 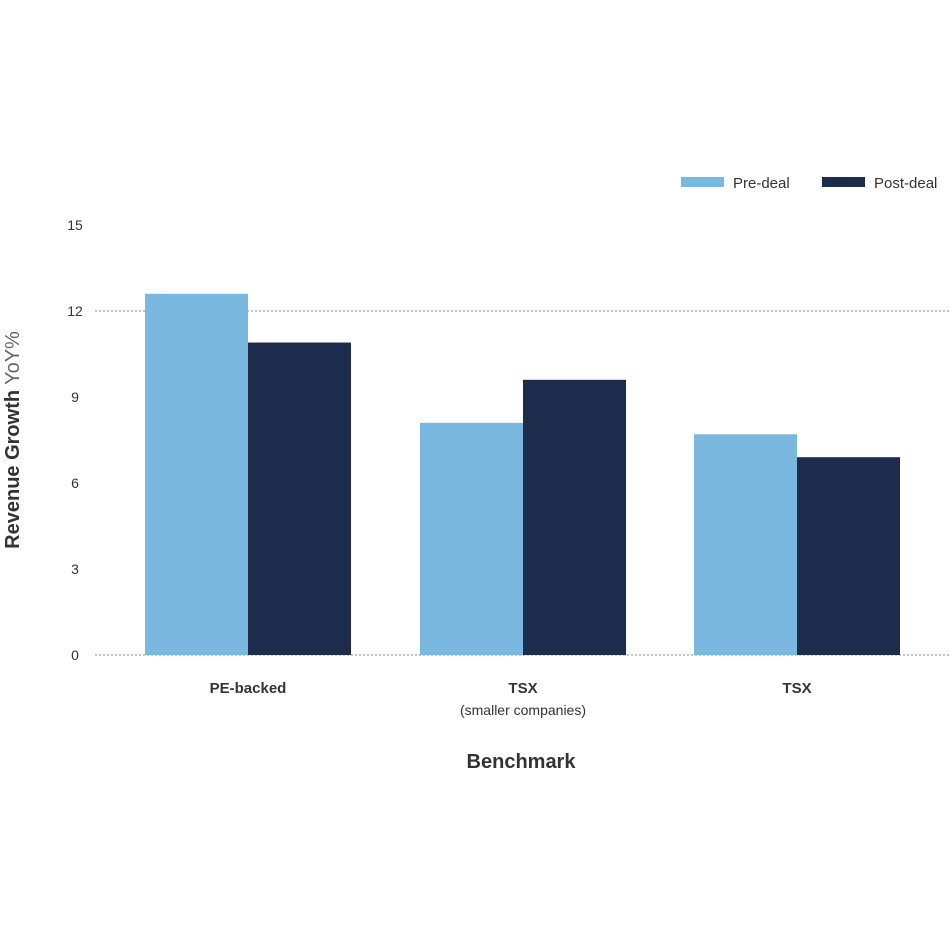 I want to click on y-tick-label: 9, so click(x=75, y=397).